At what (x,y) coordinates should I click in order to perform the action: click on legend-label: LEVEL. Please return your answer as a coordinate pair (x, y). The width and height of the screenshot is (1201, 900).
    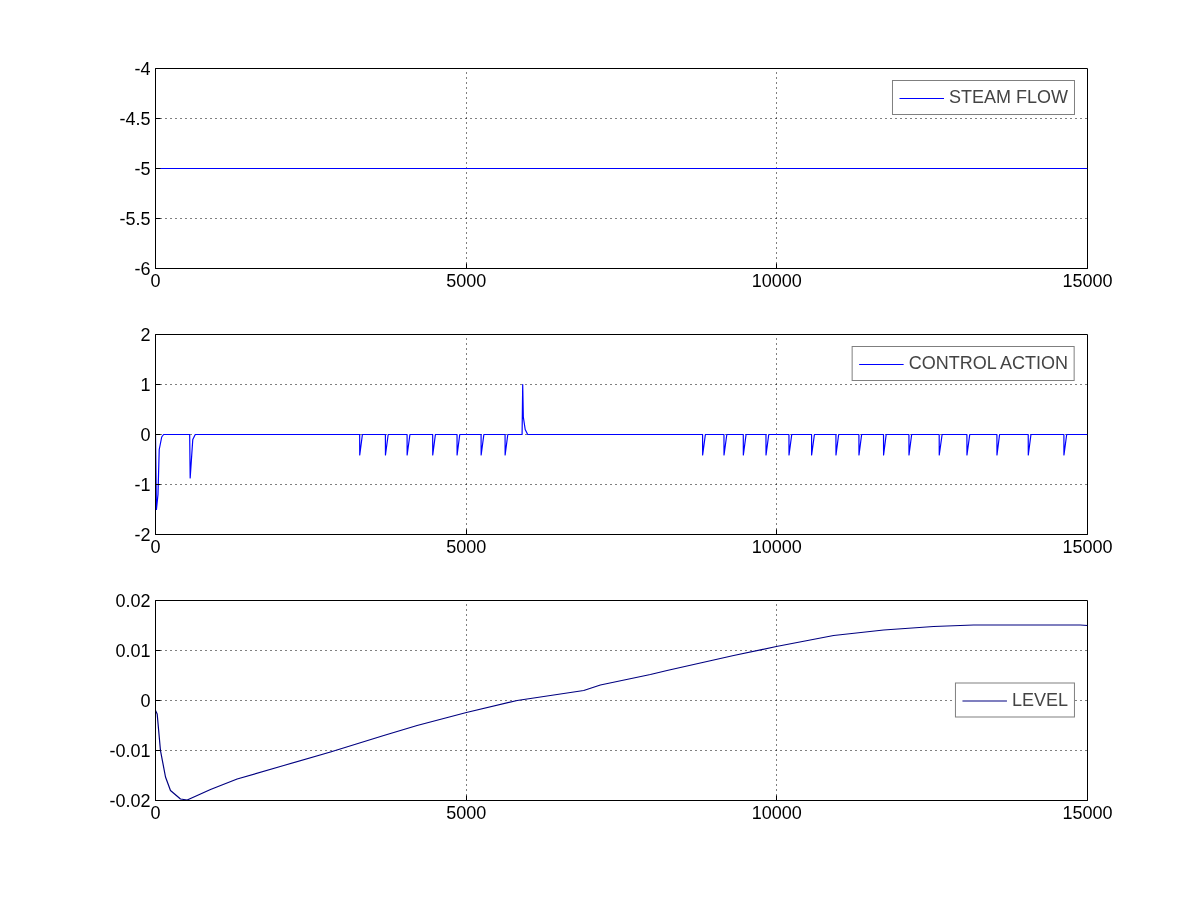
    Looking at the image, I should click on (1039, 700).